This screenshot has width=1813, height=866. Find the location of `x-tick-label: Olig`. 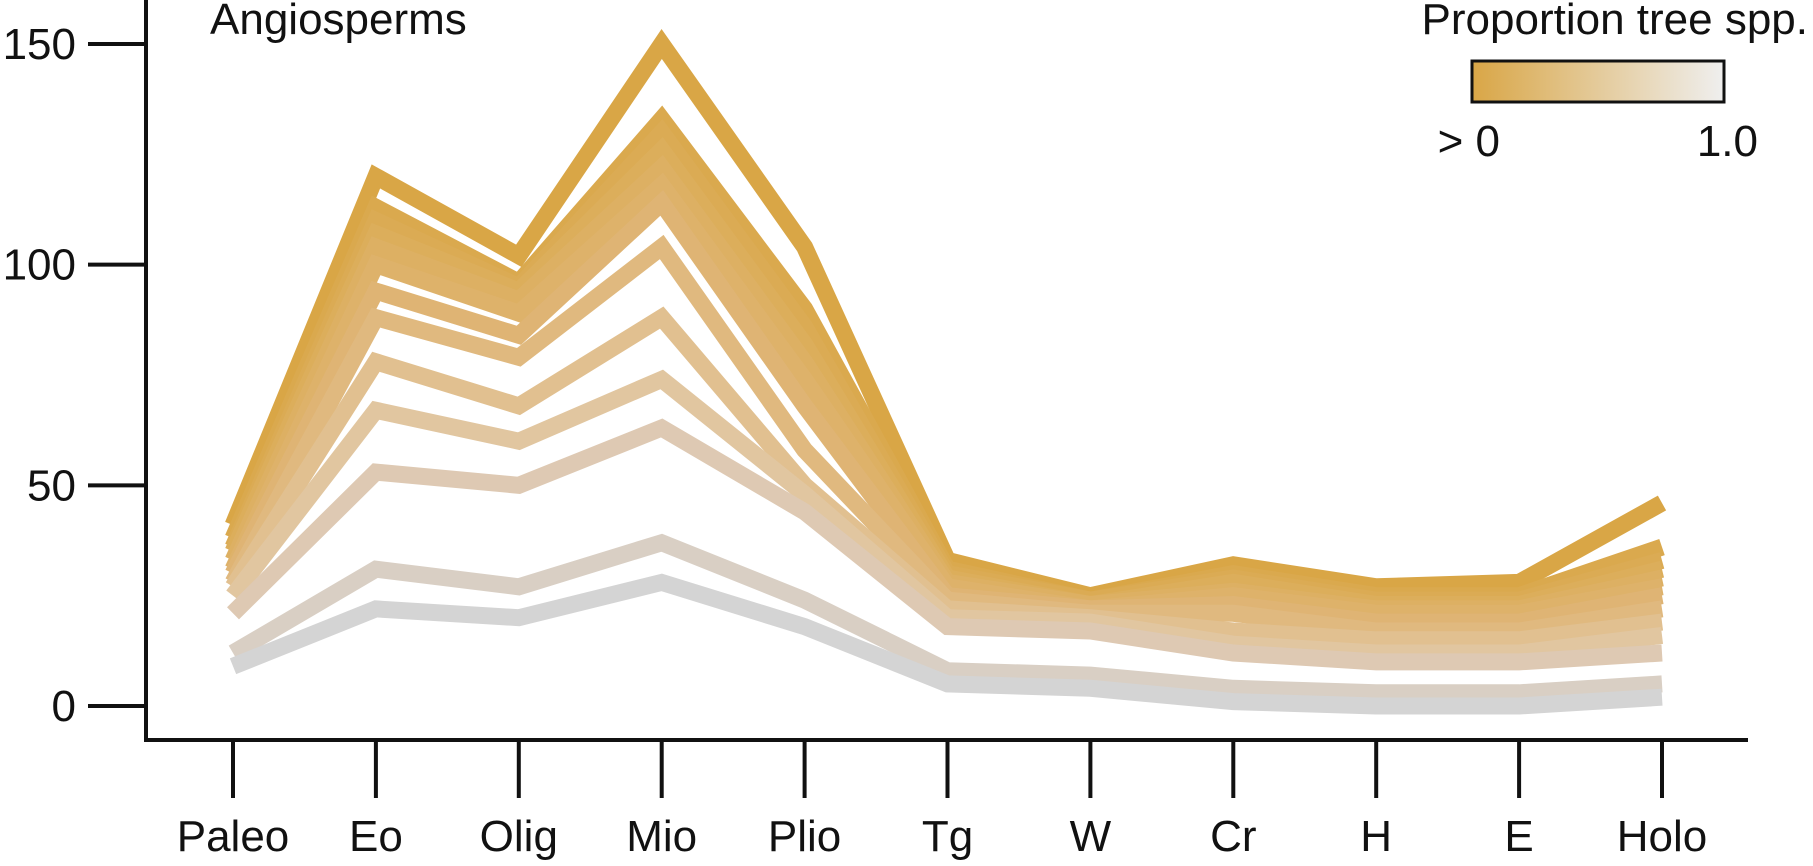

x-tick-label: Olig is located at coordinates (519, 836).